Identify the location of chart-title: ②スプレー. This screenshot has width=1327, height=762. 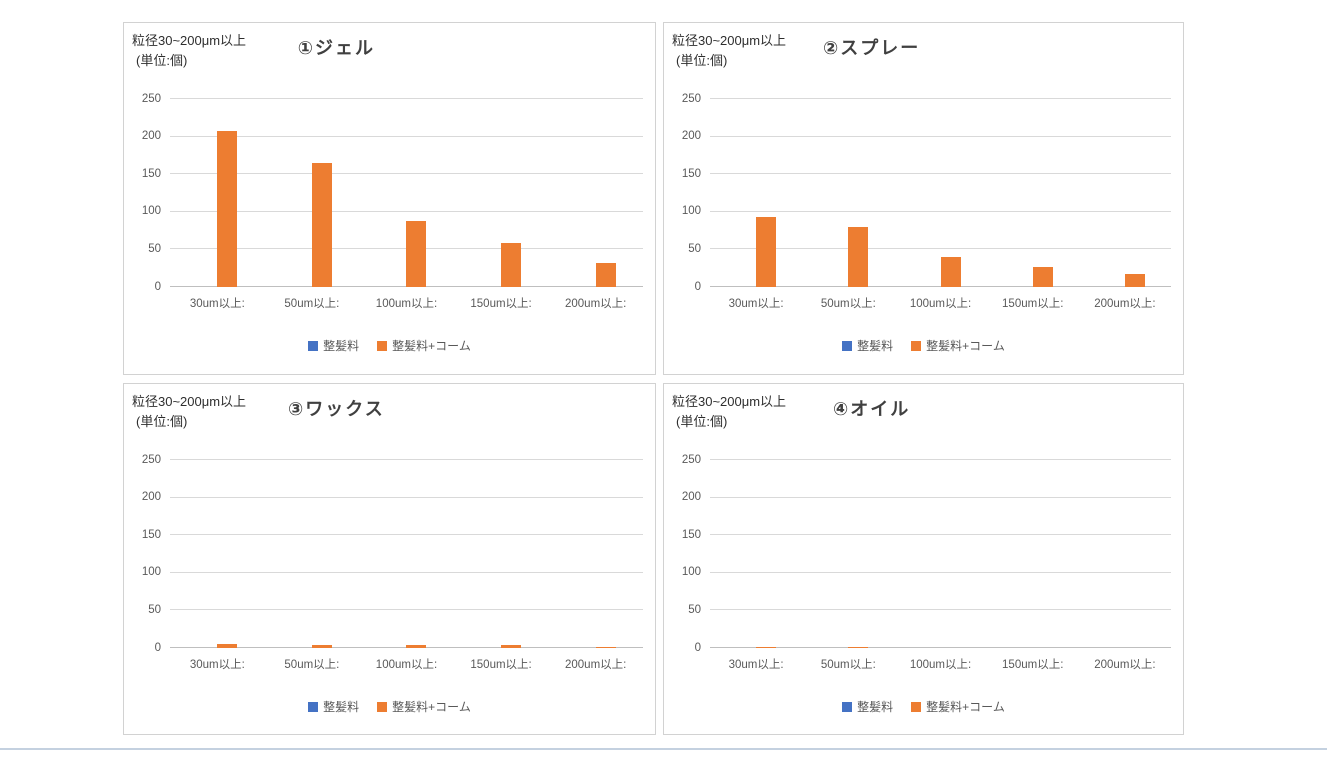
(871, 48).